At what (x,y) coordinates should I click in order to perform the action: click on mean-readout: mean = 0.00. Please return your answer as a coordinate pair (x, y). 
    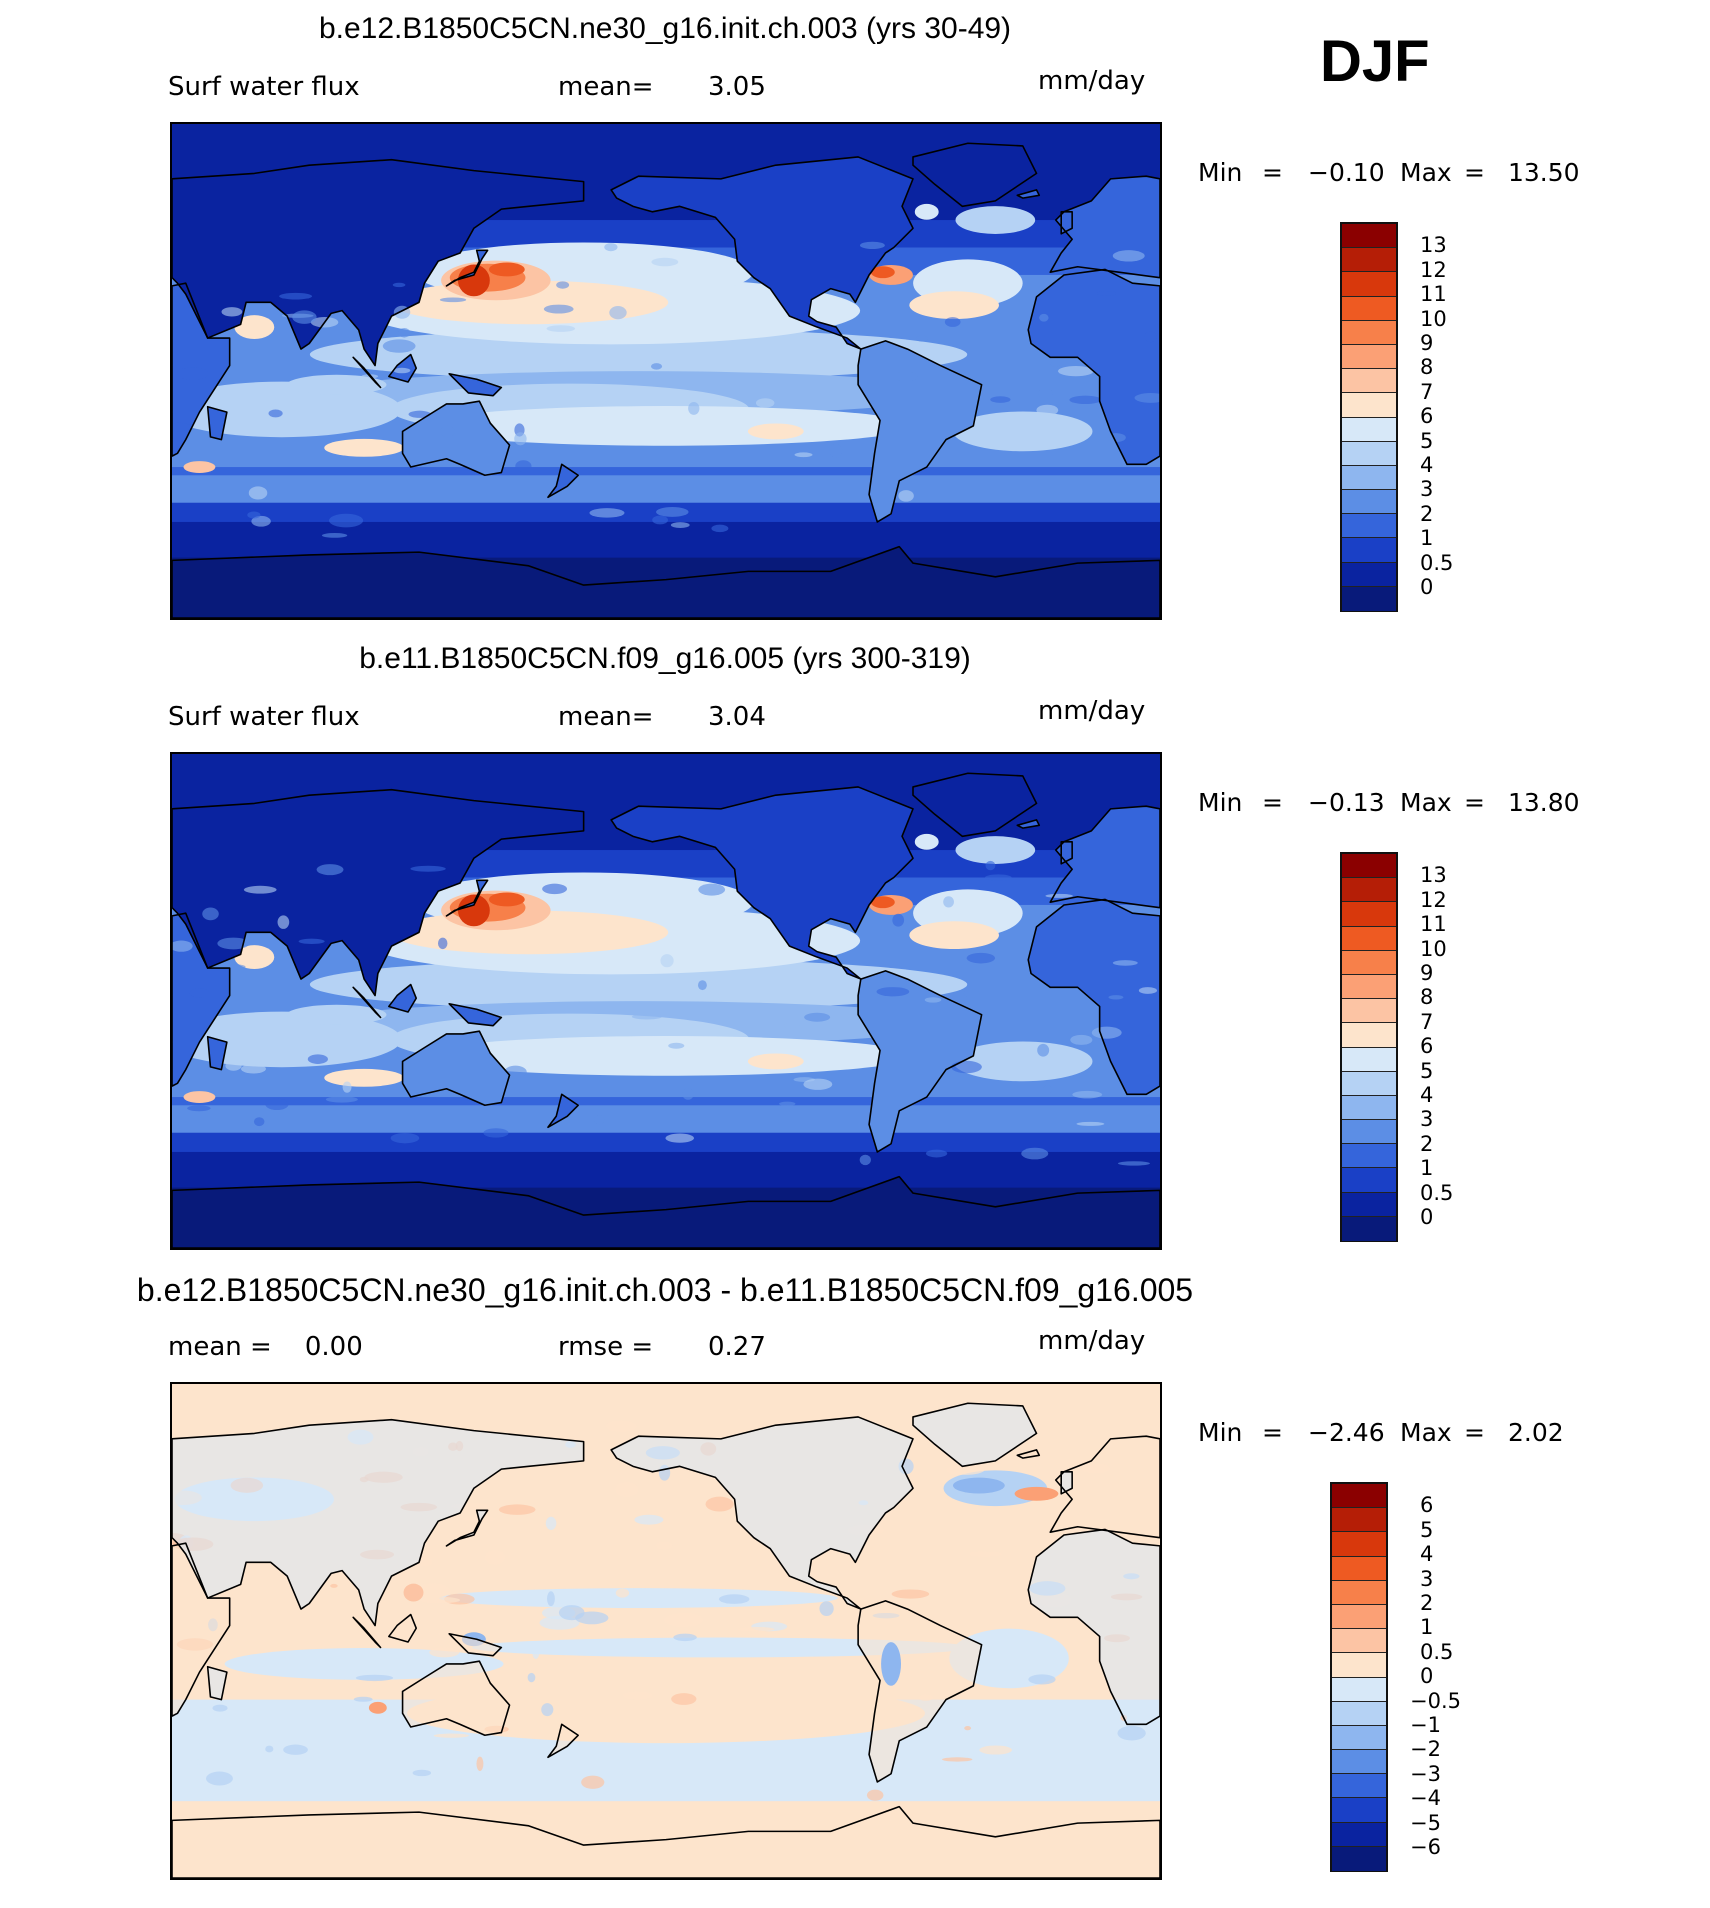
    Looking at the image, I should click on (265, 1347).